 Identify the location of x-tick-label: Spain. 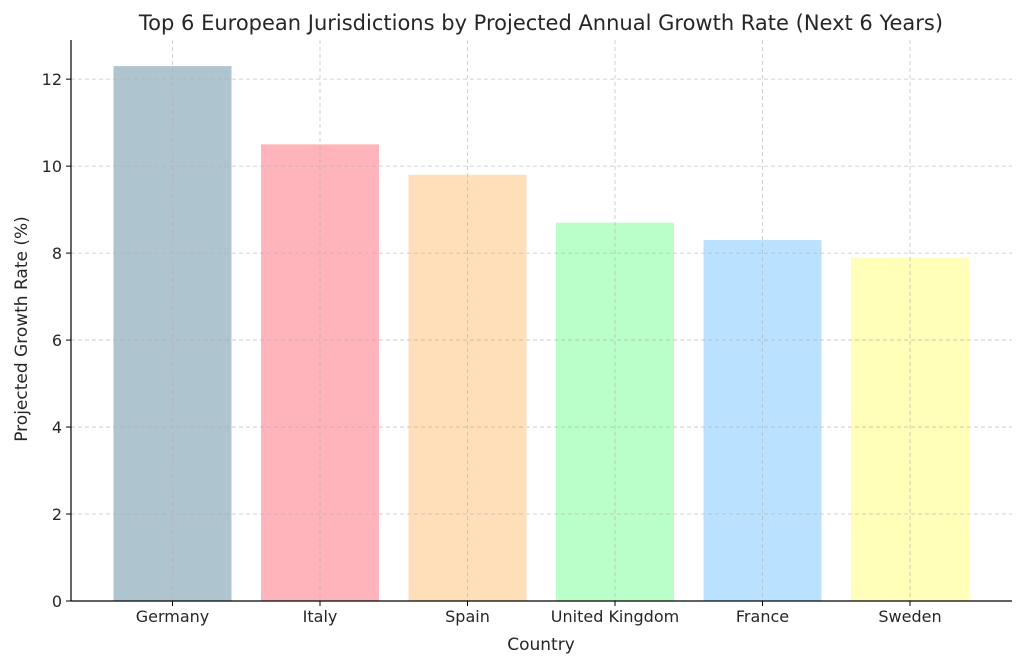
(467, 616).